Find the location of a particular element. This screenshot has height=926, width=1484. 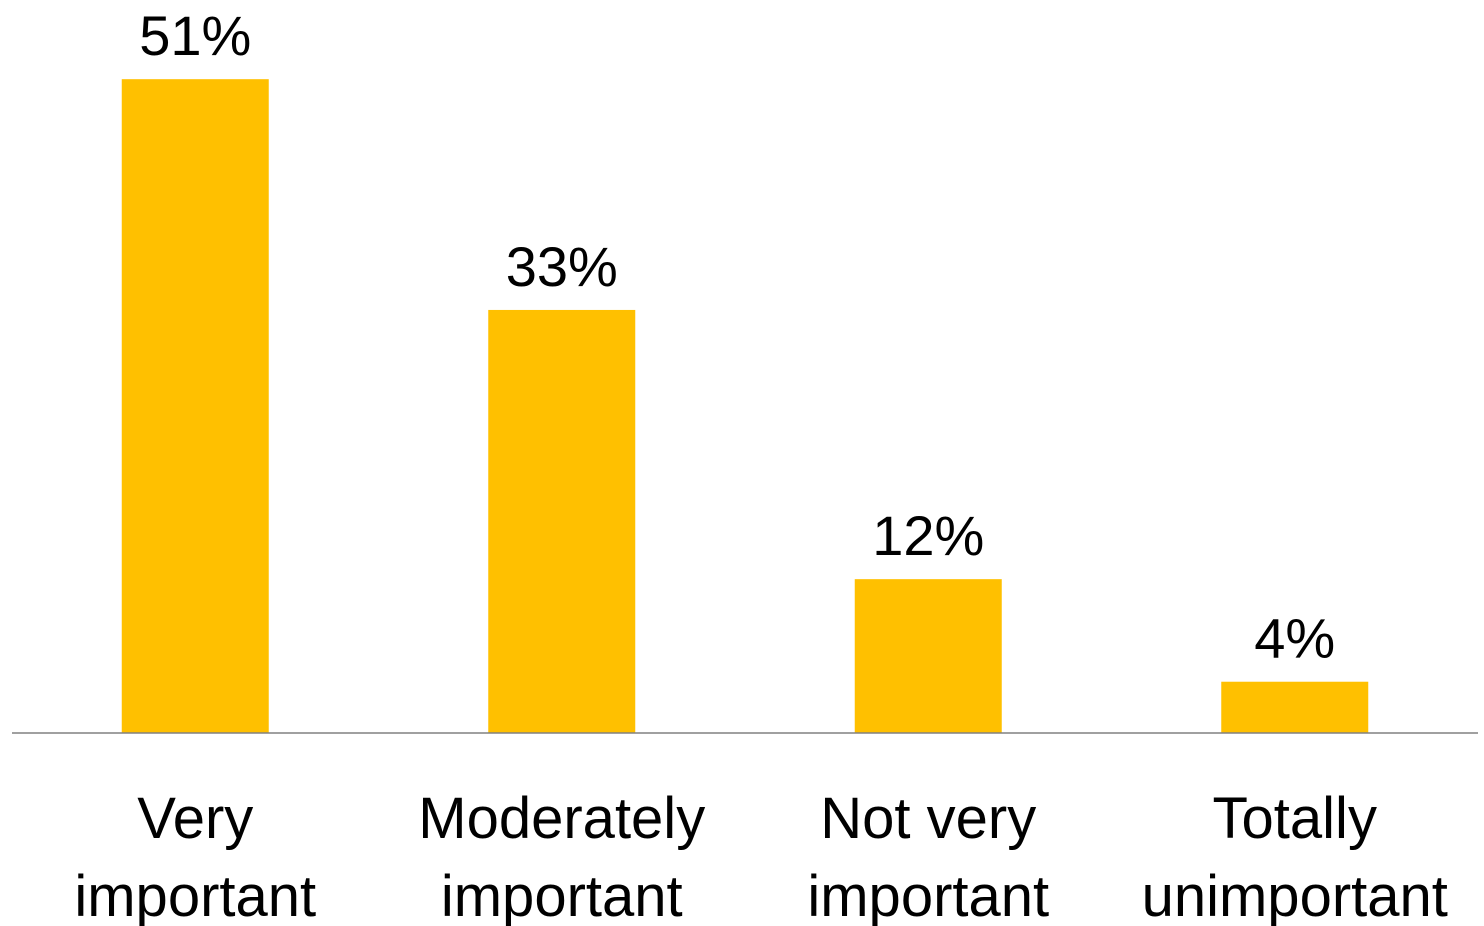

data-label-3: 4% is located at coordinates (1294, 638).